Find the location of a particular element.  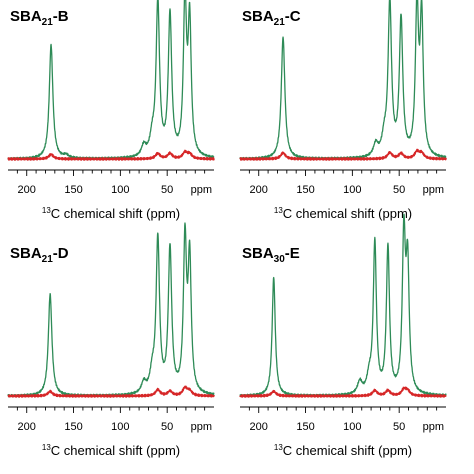

panel-title: SBA30-E is located at coordinates (271, 255).